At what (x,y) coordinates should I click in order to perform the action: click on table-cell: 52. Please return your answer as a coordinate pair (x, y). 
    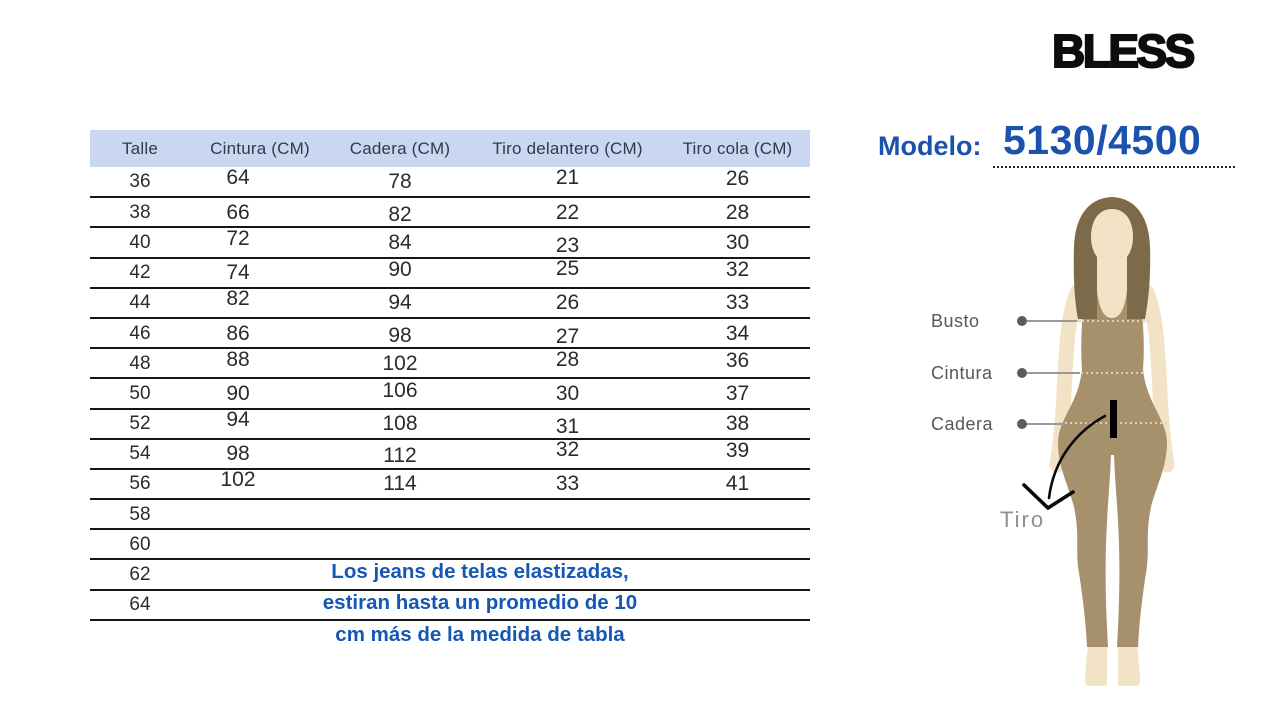
    Looking at the image, I should click on (140, 424).